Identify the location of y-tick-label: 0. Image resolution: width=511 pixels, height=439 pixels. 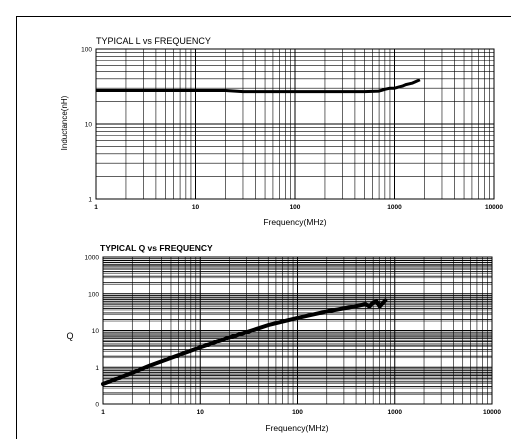
(97, 405).